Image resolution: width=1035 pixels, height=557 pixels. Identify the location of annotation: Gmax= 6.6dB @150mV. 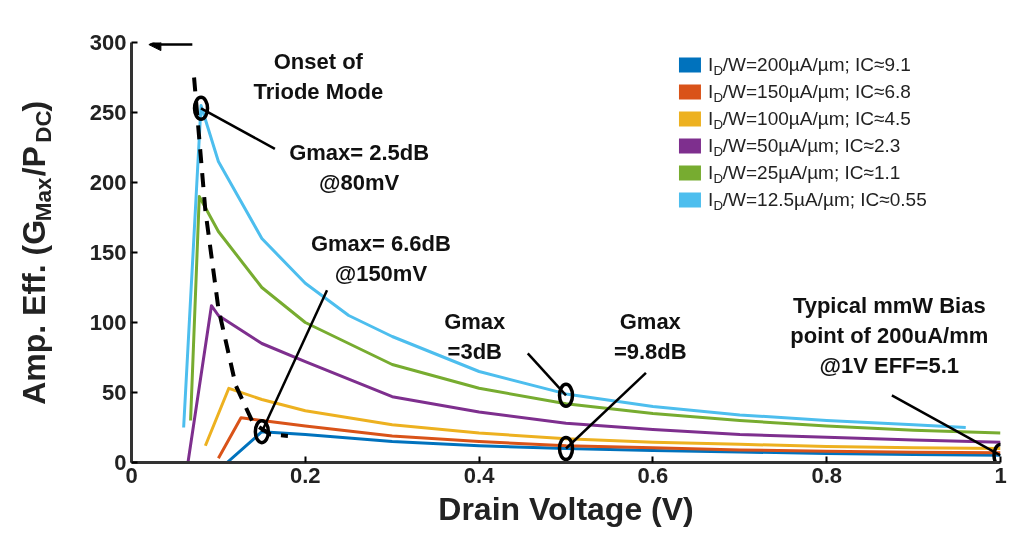
(380, 258).